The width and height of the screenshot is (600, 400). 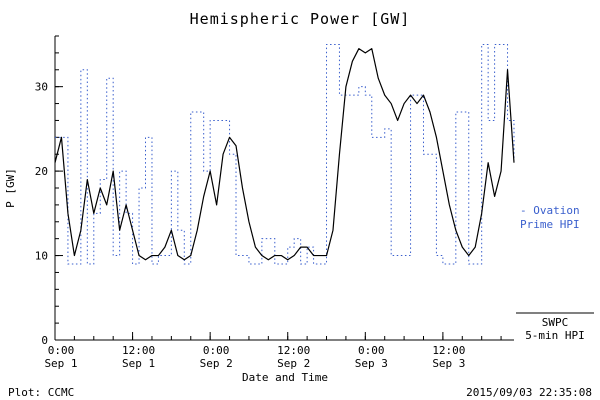 I want to click on y-tick-label: 0, so click(x=44, y=340).